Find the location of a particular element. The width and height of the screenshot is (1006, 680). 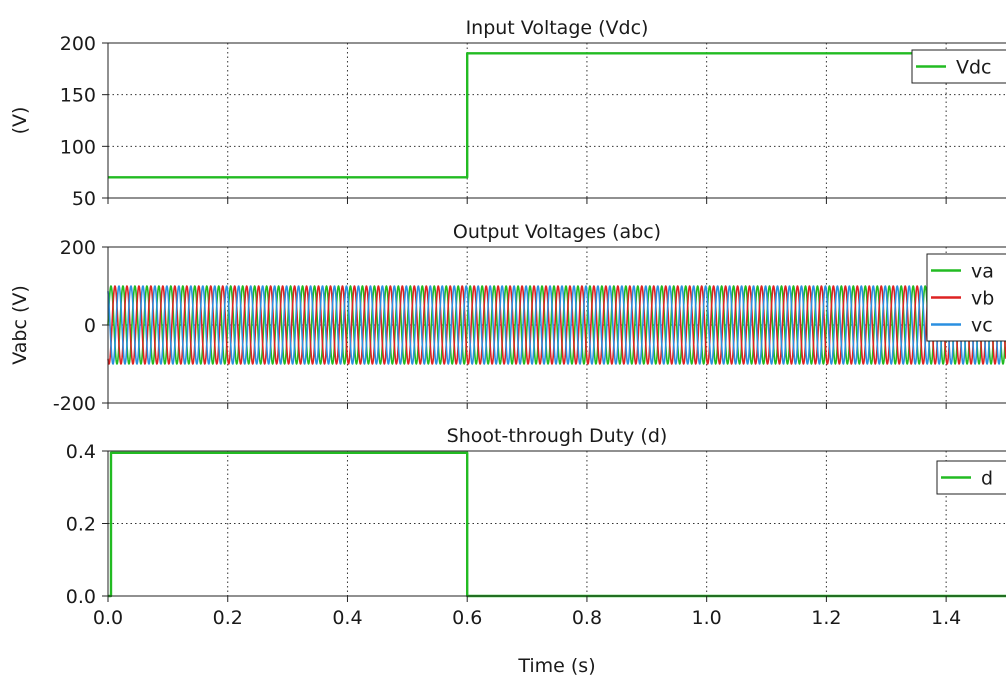

x-tick-label: 0.4 is located at coordinates (347, 618).